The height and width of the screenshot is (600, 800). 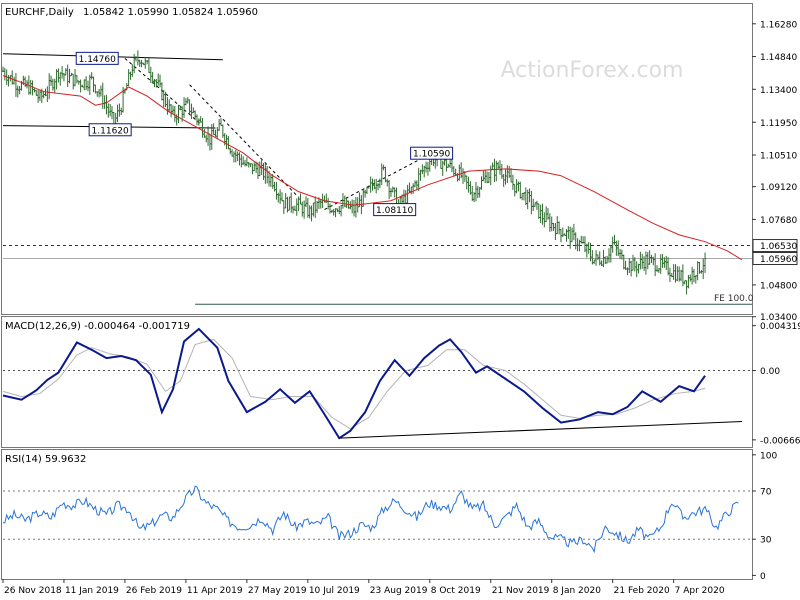 What do you see at coordinates (778, 91) in the screenshot?
I see `price-y-tick-label: 1.13400` at bounding box center [778, 91].